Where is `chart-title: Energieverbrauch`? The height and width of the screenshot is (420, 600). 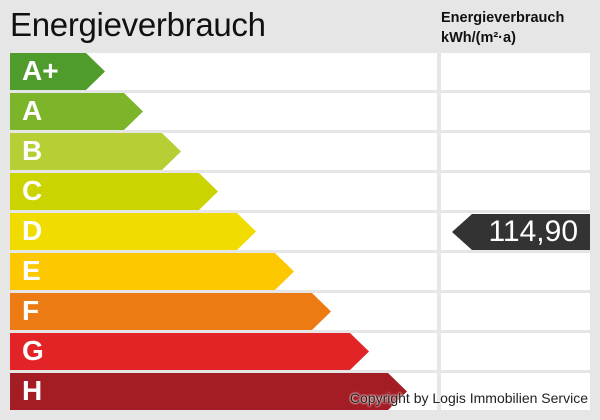
chart-title: Energieverbrauch is located at coordinates (138, 24).